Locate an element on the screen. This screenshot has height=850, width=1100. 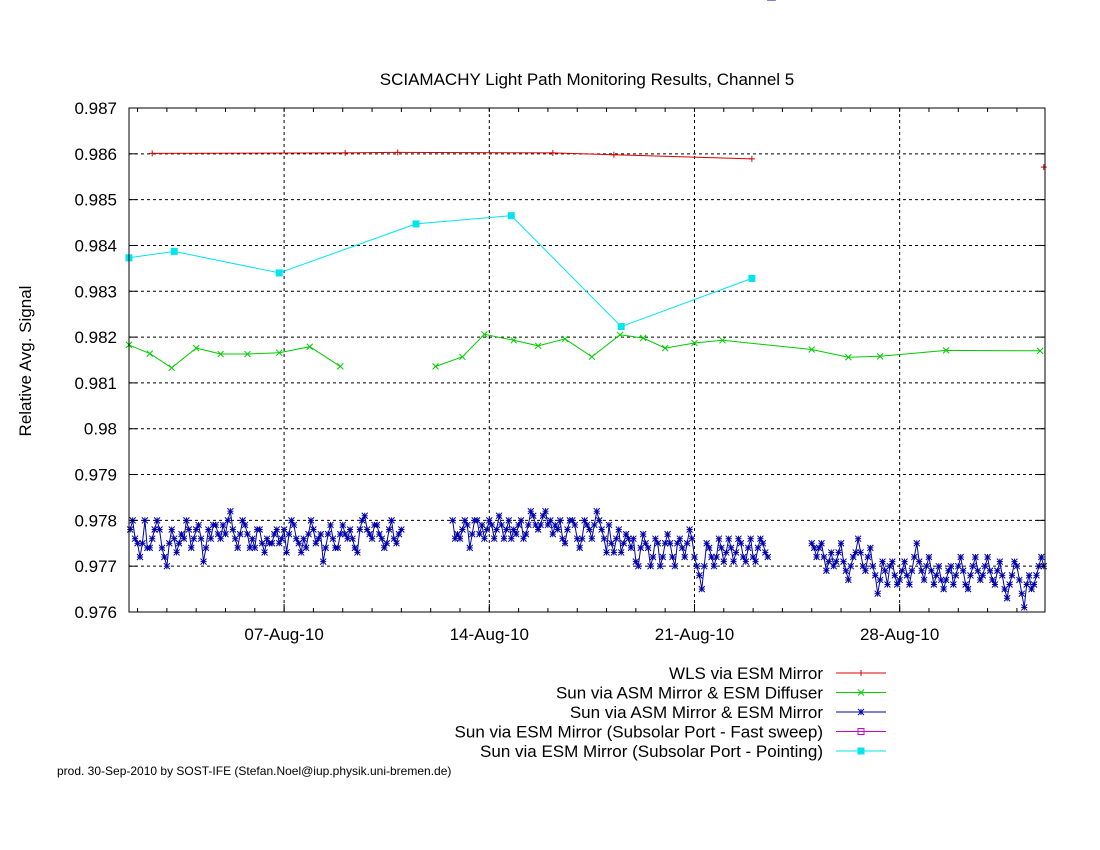
y-tick-label: 0.977 is located at coordinates (95, 566).